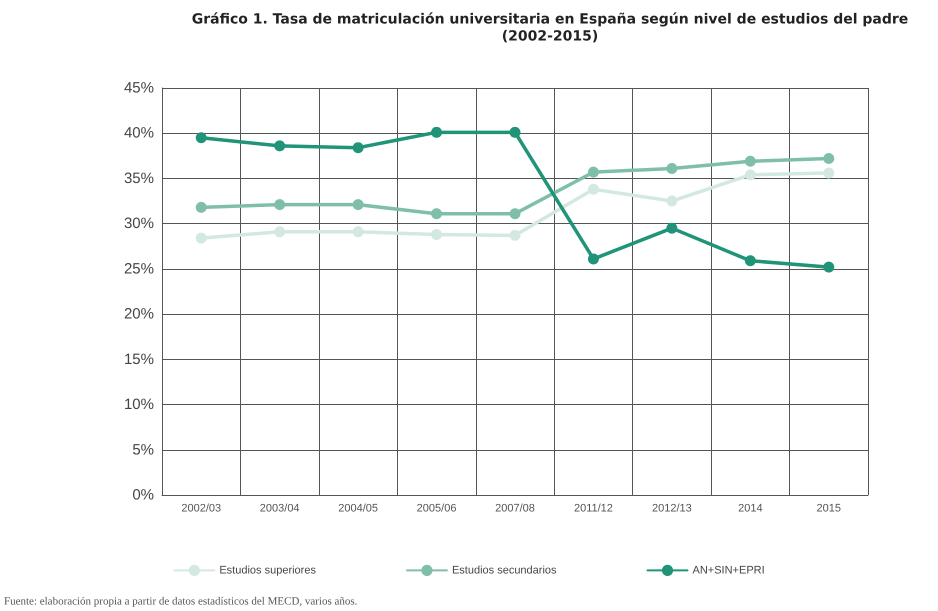  Describe the element at coordinates (143, 495) in the screenshot. I see `y-tick-label: 0%` at that location.